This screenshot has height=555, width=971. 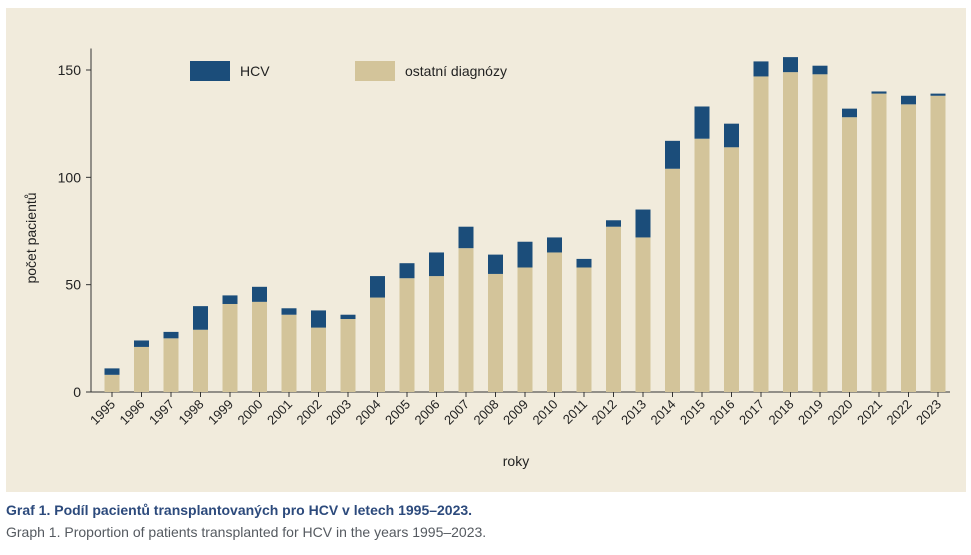 What do you see at coordinates (456, 71) in the screenshot?
I see `legend-label: ostatní diagnózy` at bounding box center [456, 71].